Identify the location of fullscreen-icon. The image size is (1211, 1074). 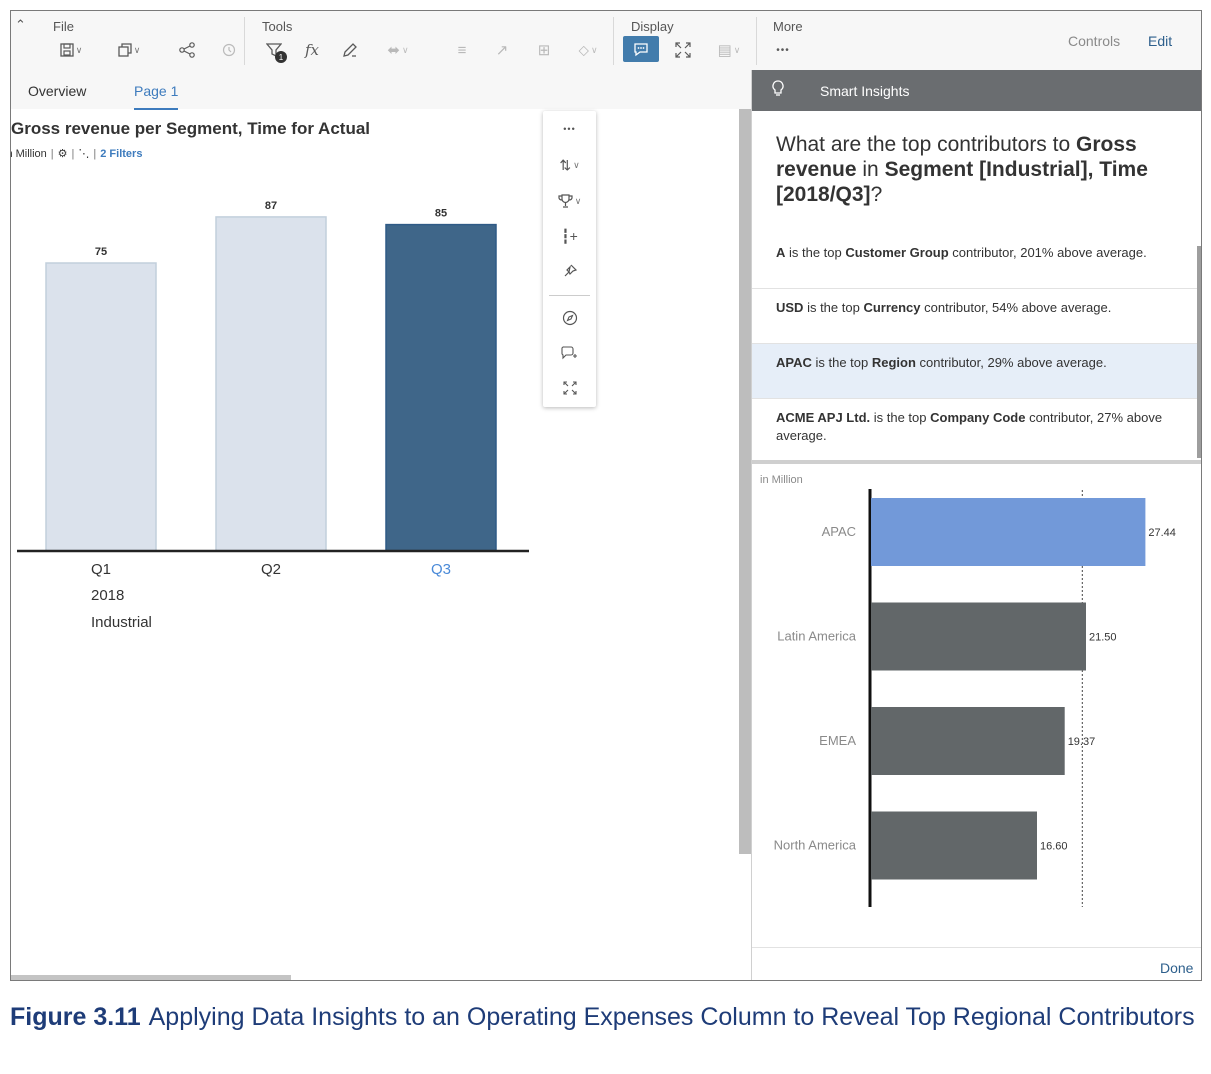
(683, 50).